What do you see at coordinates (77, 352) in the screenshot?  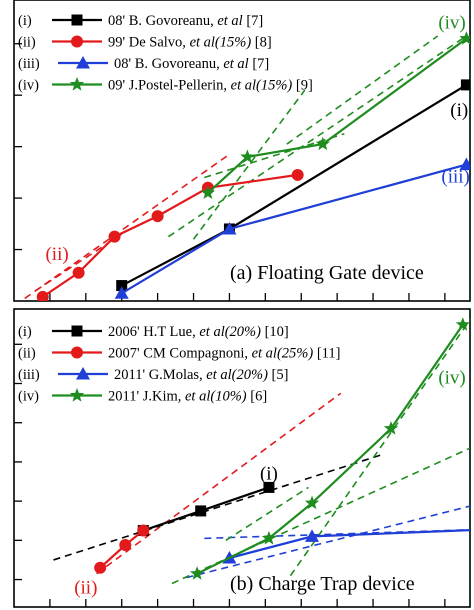 I see `legend-marker-ii` at bounding box center [77, 352].